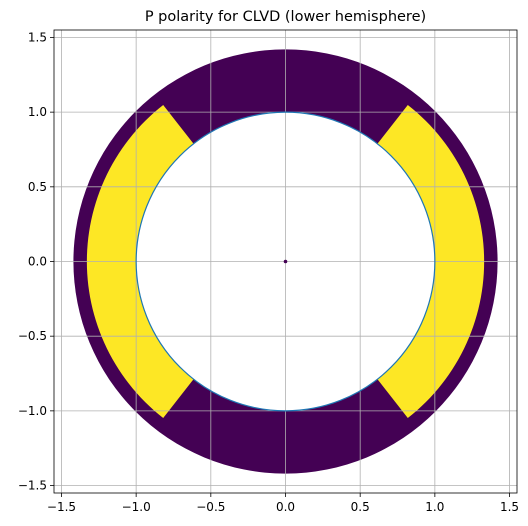 The image size is (528, 526). I want to click on y-tick-label: −1.5, so click(32, 486).